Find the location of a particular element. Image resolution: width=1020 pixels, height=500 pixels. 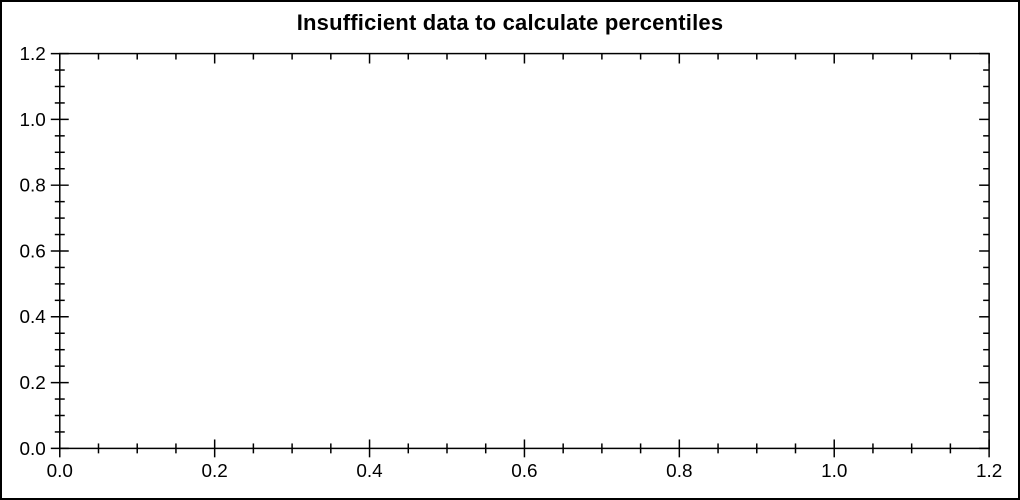

x-tick-label: 0.0 is located at coordinates (60, 471).